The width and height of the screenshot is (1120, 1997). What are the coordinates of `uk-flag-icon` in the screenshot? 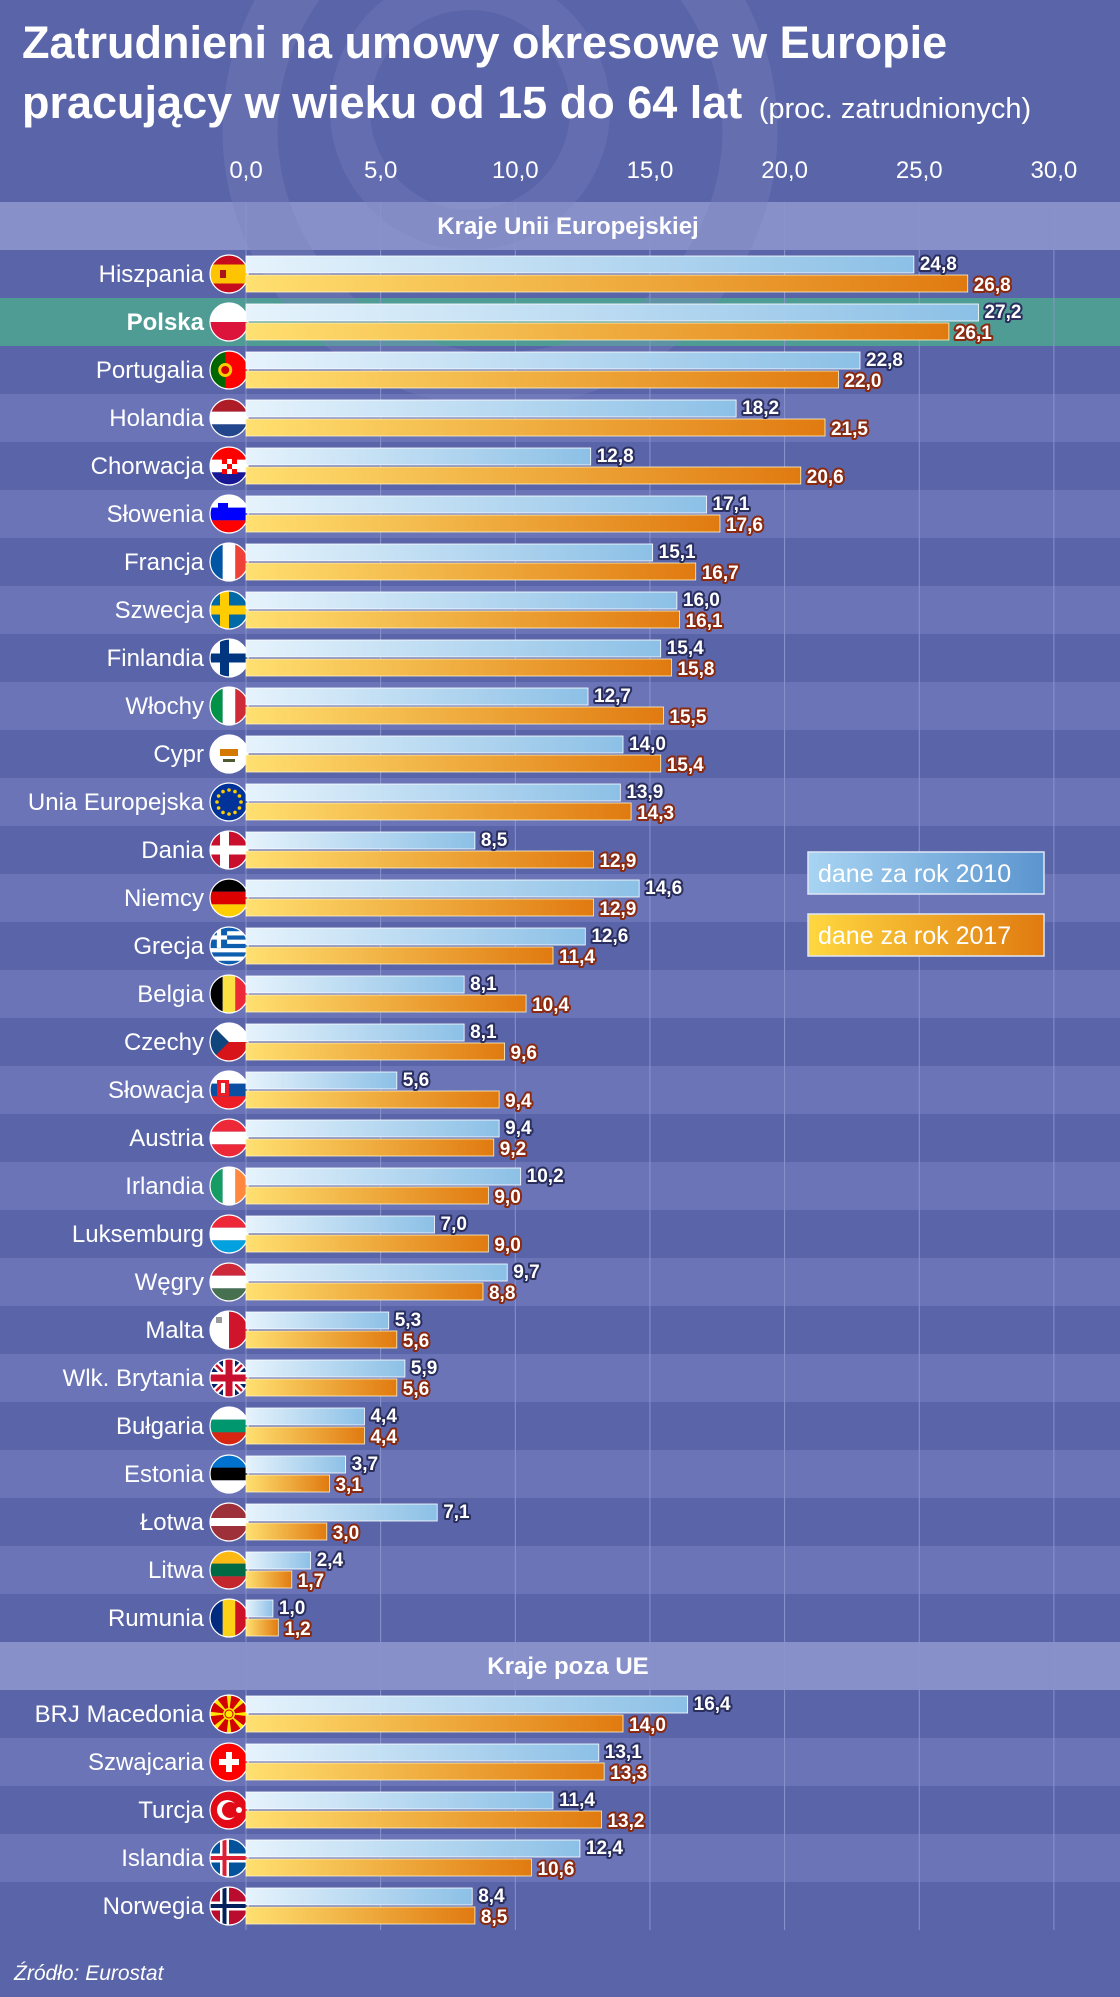 It's located at (229, 1378).